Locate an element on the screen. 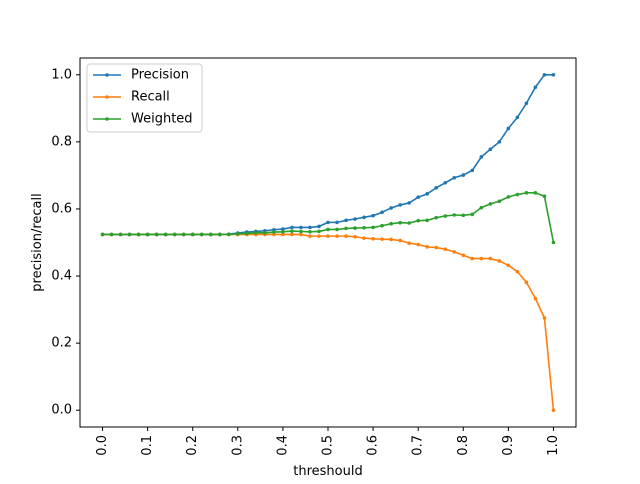 Image resolution: width=640 pixels, height=484 pixels. y-tick-label: 0.0 is located at coordinates (61, 410).